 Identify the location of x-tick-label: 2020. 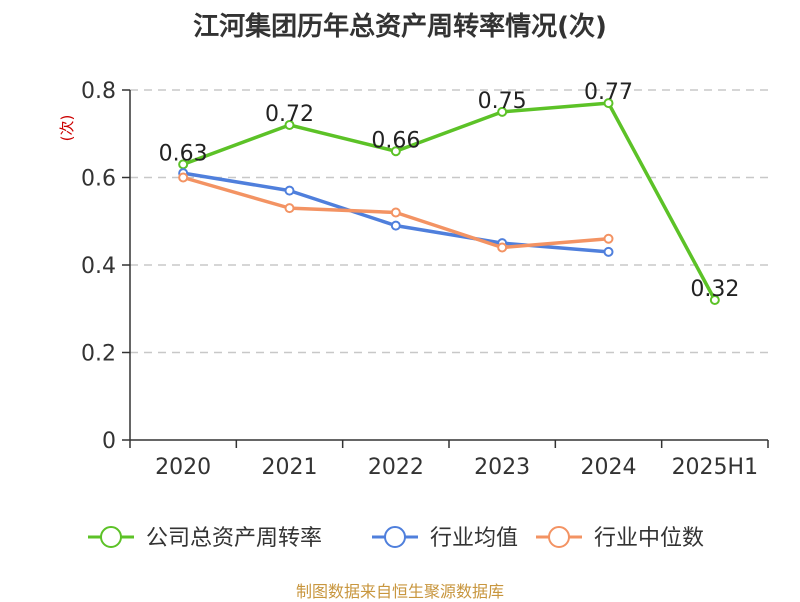
(183, 467).